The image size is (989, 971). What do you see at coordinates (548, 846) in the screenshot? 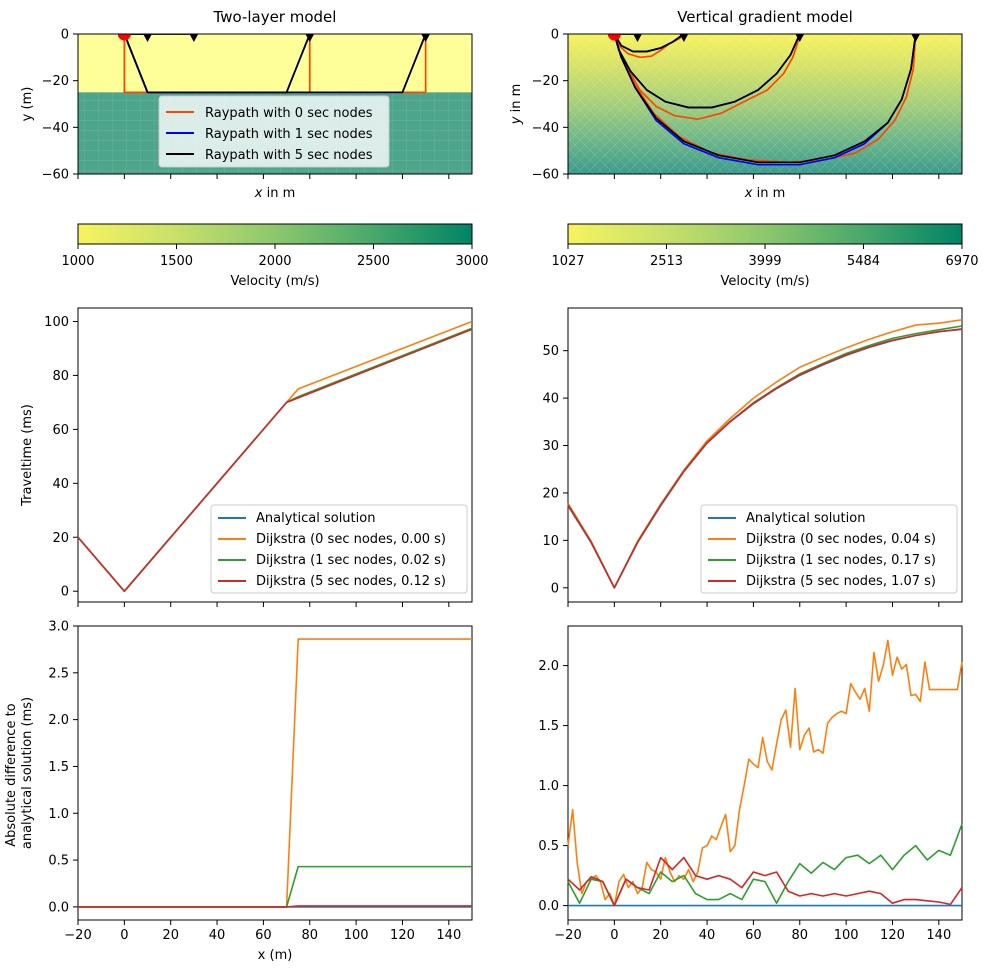
I see `difference-gradient-ytick-label: 0.5` at bounding box center [548, 846].